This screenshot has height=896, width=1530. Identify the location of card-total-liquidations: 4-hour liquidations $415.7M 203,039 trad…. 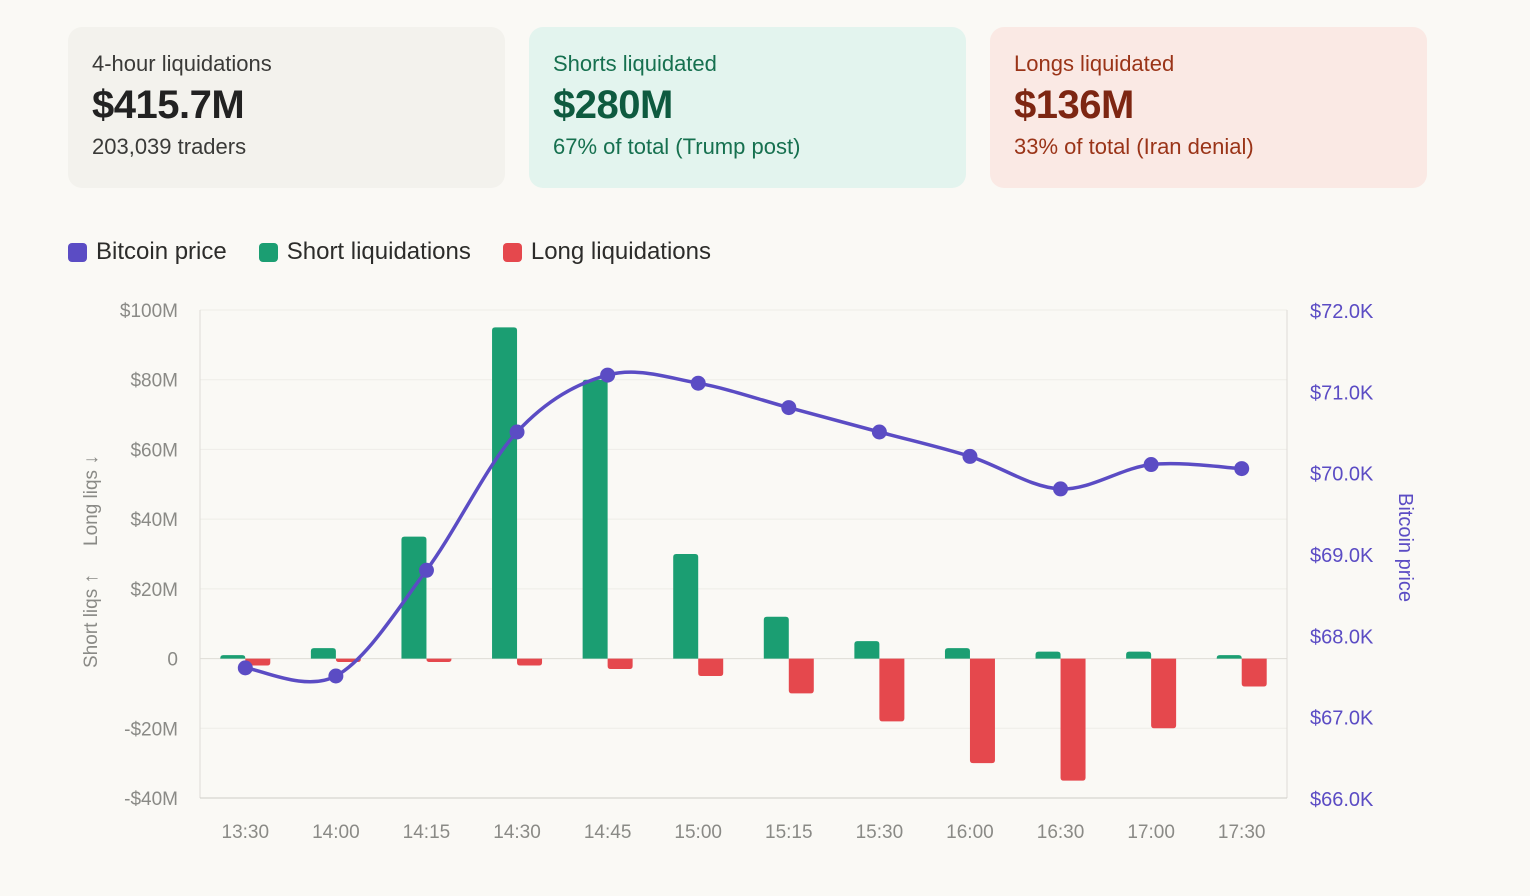
(286, 107).